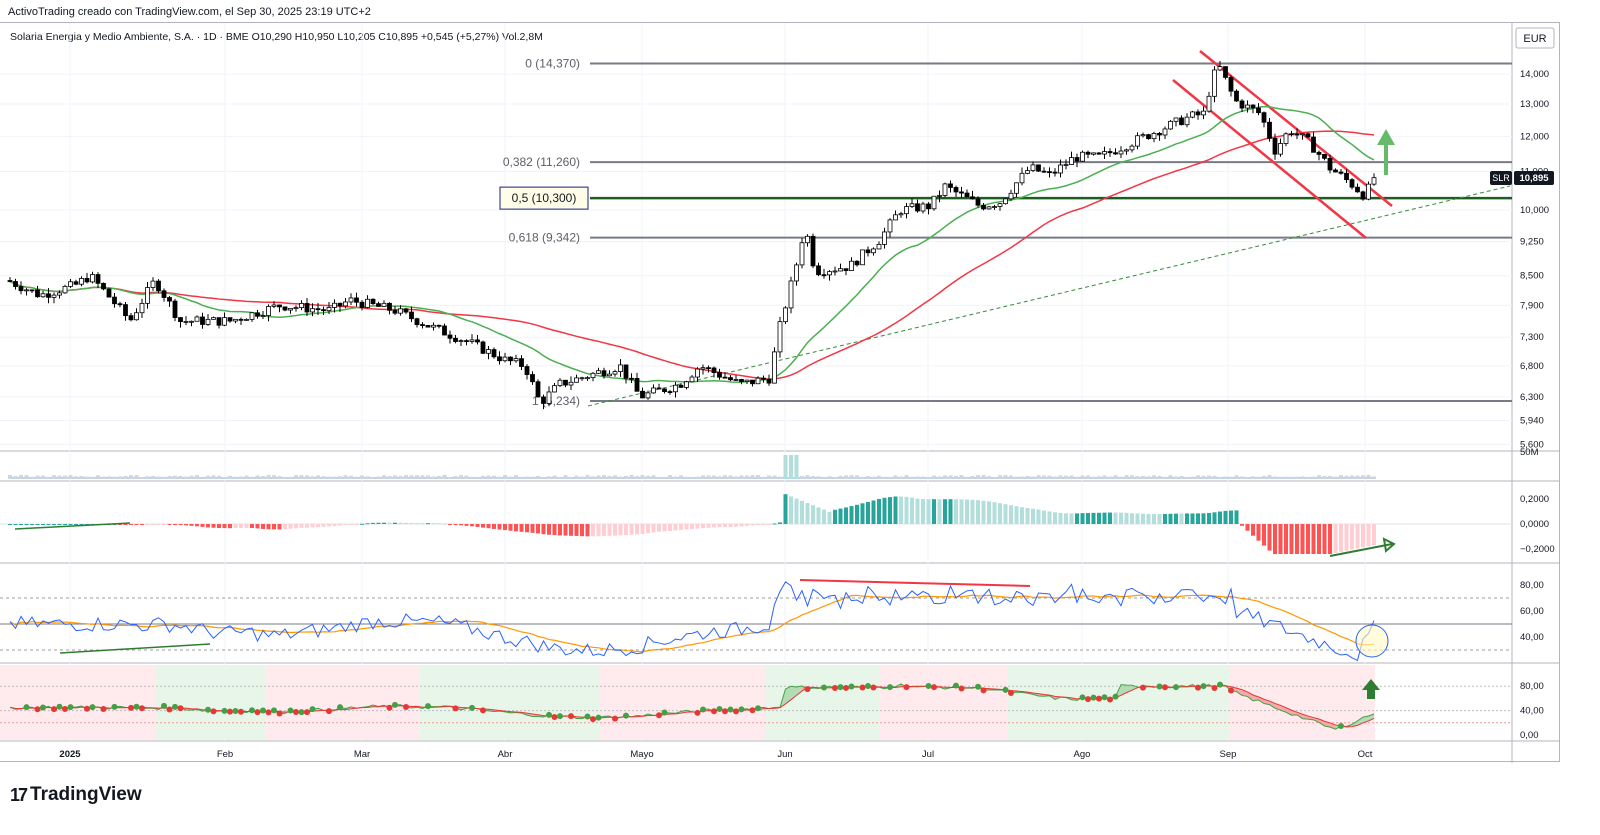  Describe the element at coordinates (544, 198) in the screenshot. I see `fib-key-box` at that location.